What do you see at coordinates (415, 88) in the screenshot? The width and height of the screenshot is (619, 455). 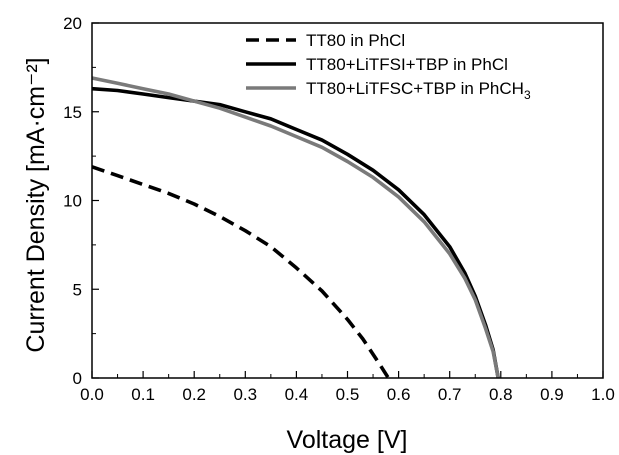 I see `legend-label-text: TT80+LiTFSC+TBP in PhCH` at bounding box center [415, 88].